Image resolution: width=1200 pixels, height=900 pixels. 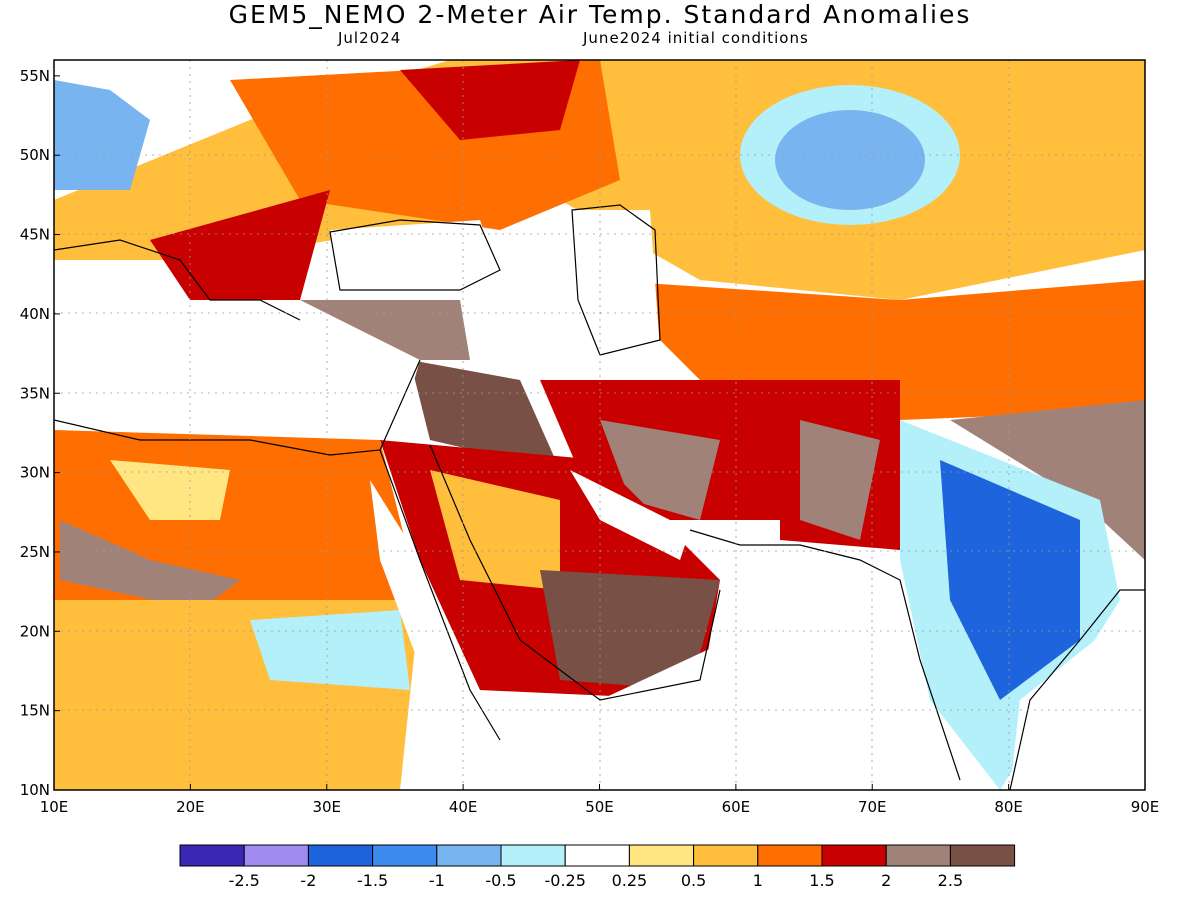 I want to click on lon-label: 40E, so click(x=463, y=807).